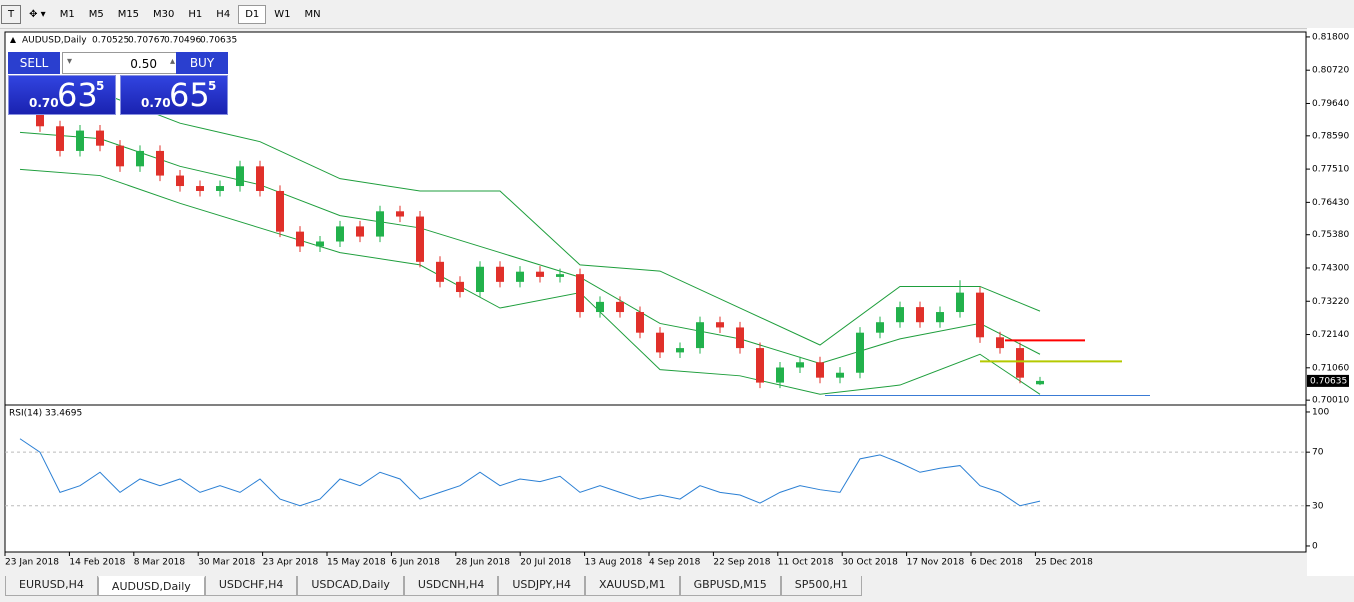  Describe the element at coordinates (182, 41) in the screenshot. I see `ohlc-value: 0.70496` at that location.